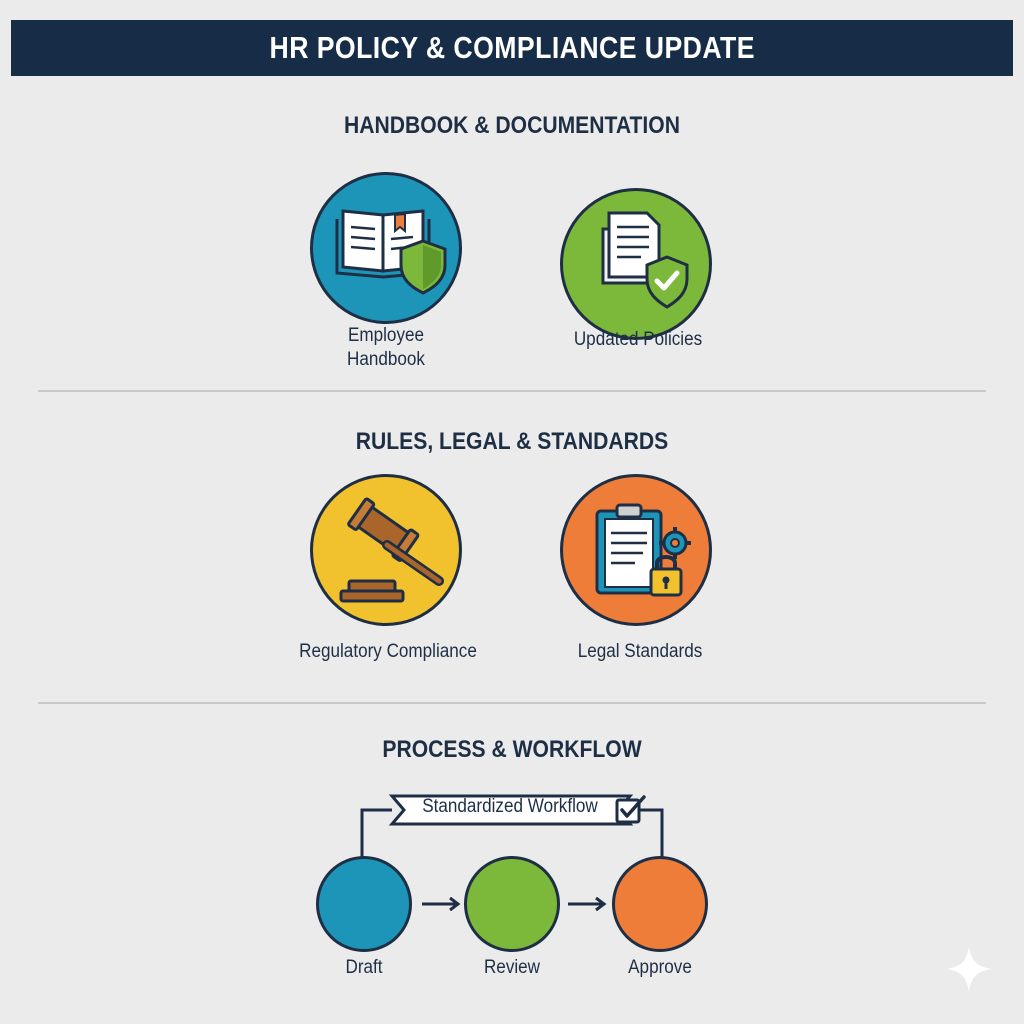 The height and width of the screenshot is (1024, 1024). What do you see at coordinates (388, 651) in the screenshot?
I see `card-label-regulatory-compliance: Regulatory Compliance` at bounding box center [388, 651].